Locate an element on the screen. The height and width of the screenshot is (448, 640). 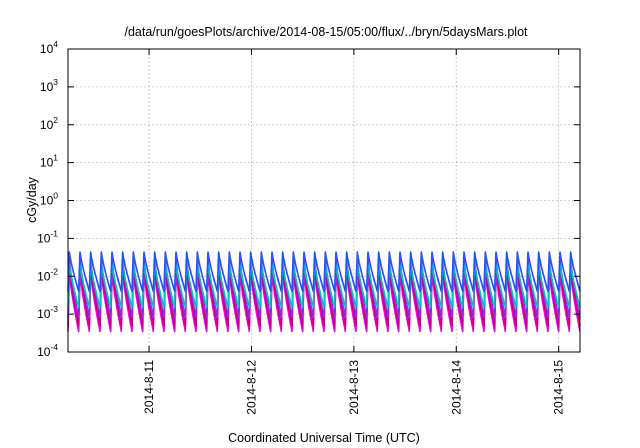
x-axis-label: Coordinated Universal Time (UTC) is located at coordinates (324, 438).